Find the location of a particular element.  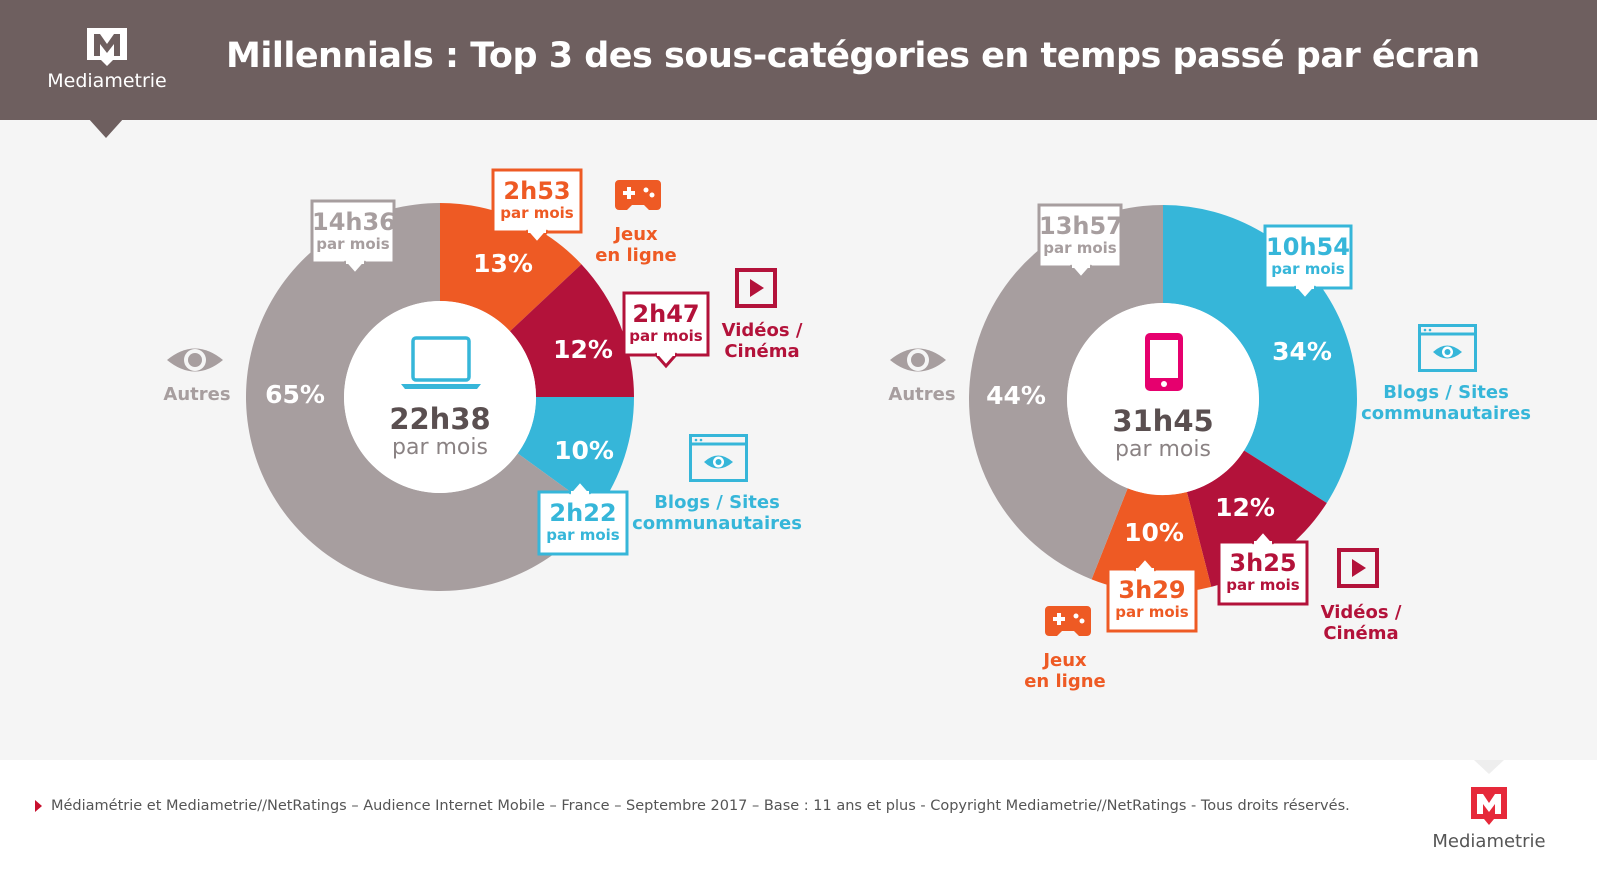

smartphone-icon is located at coordinates (1164, 362).